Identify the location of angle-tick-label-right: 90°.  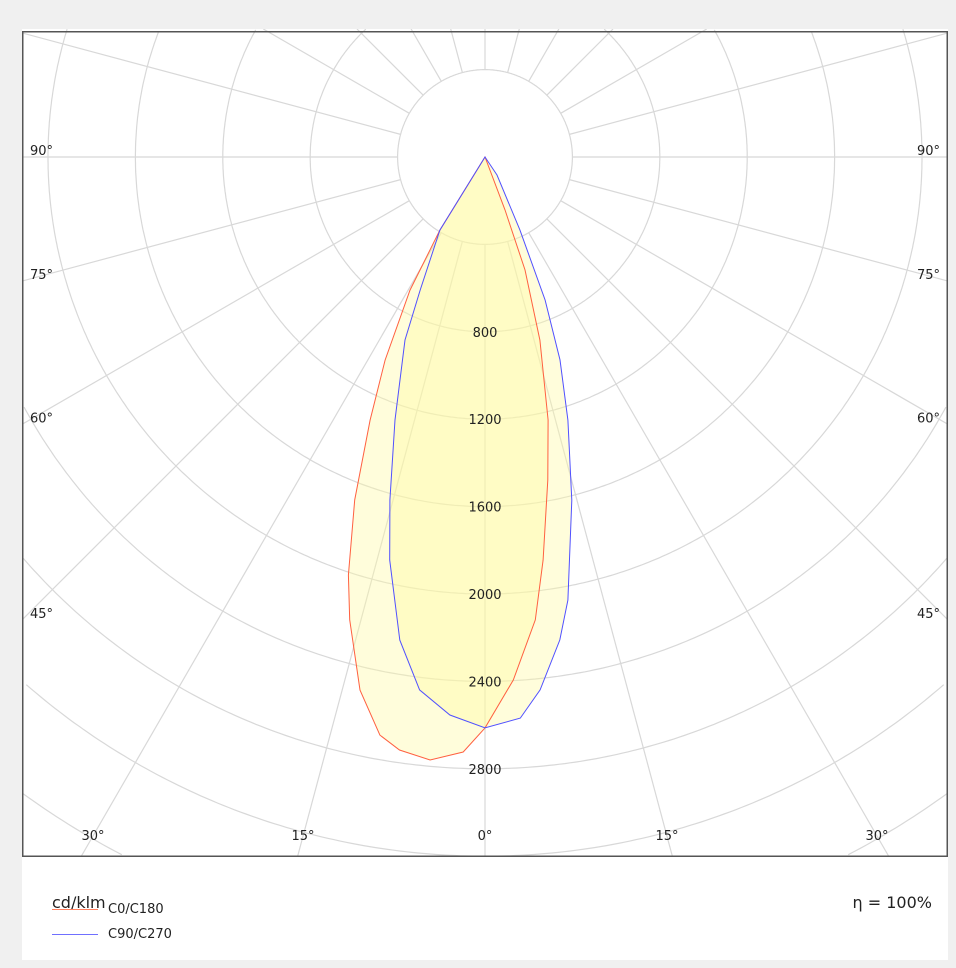
(928, 151).